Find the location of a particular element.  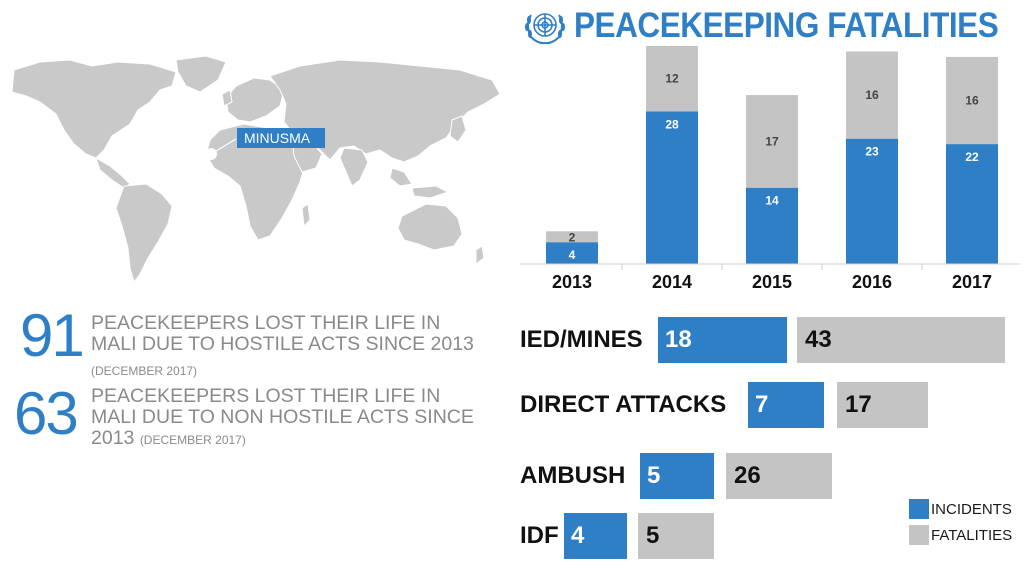

header: PEACEKEEPING FATALITIES is located at coordinates (773, 26).